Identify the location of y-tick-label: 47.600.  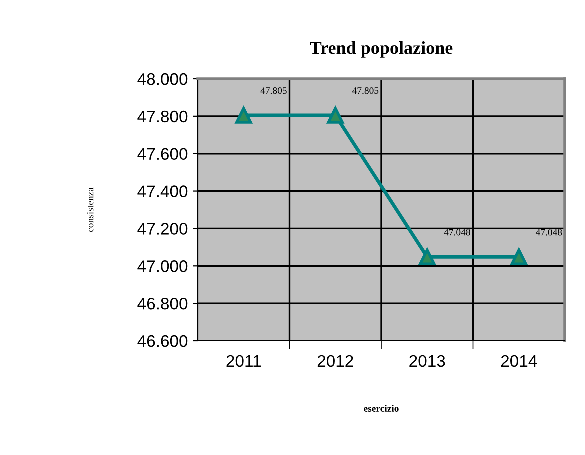
(163, 154).